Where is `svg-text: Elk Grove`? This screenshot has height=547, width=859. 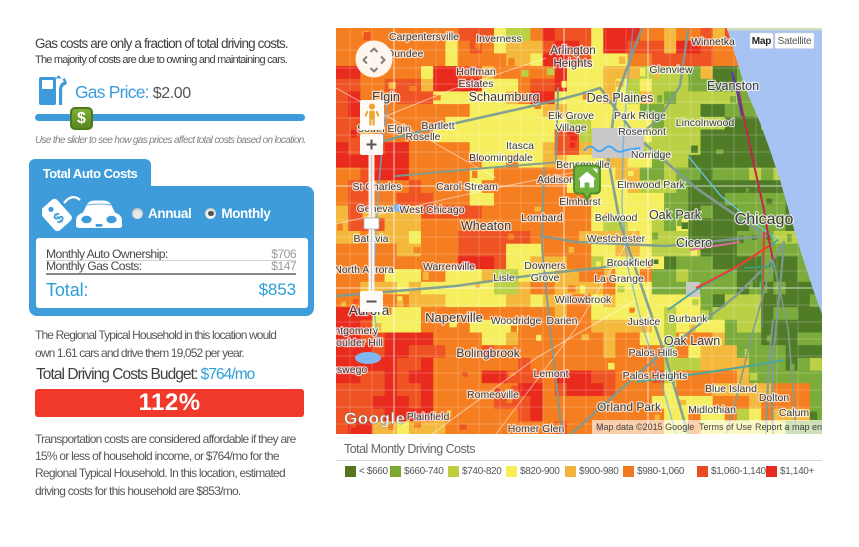 svg-text: Elk Grove is located at coordinates (571, 116).